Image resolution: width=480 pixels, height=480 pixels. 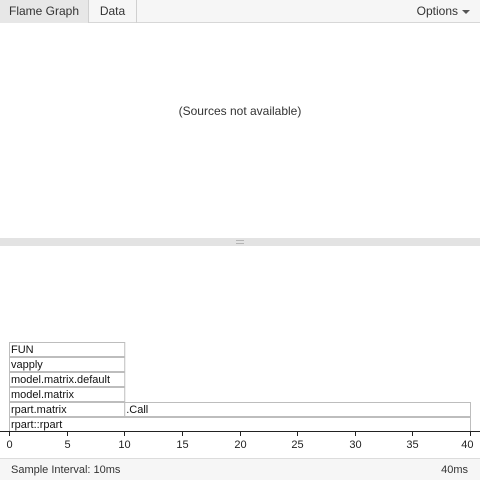 What do you see at coordinates (113, 11) in the screenshot?
I see `tab-data: Data` at bounding box center [113, 11].